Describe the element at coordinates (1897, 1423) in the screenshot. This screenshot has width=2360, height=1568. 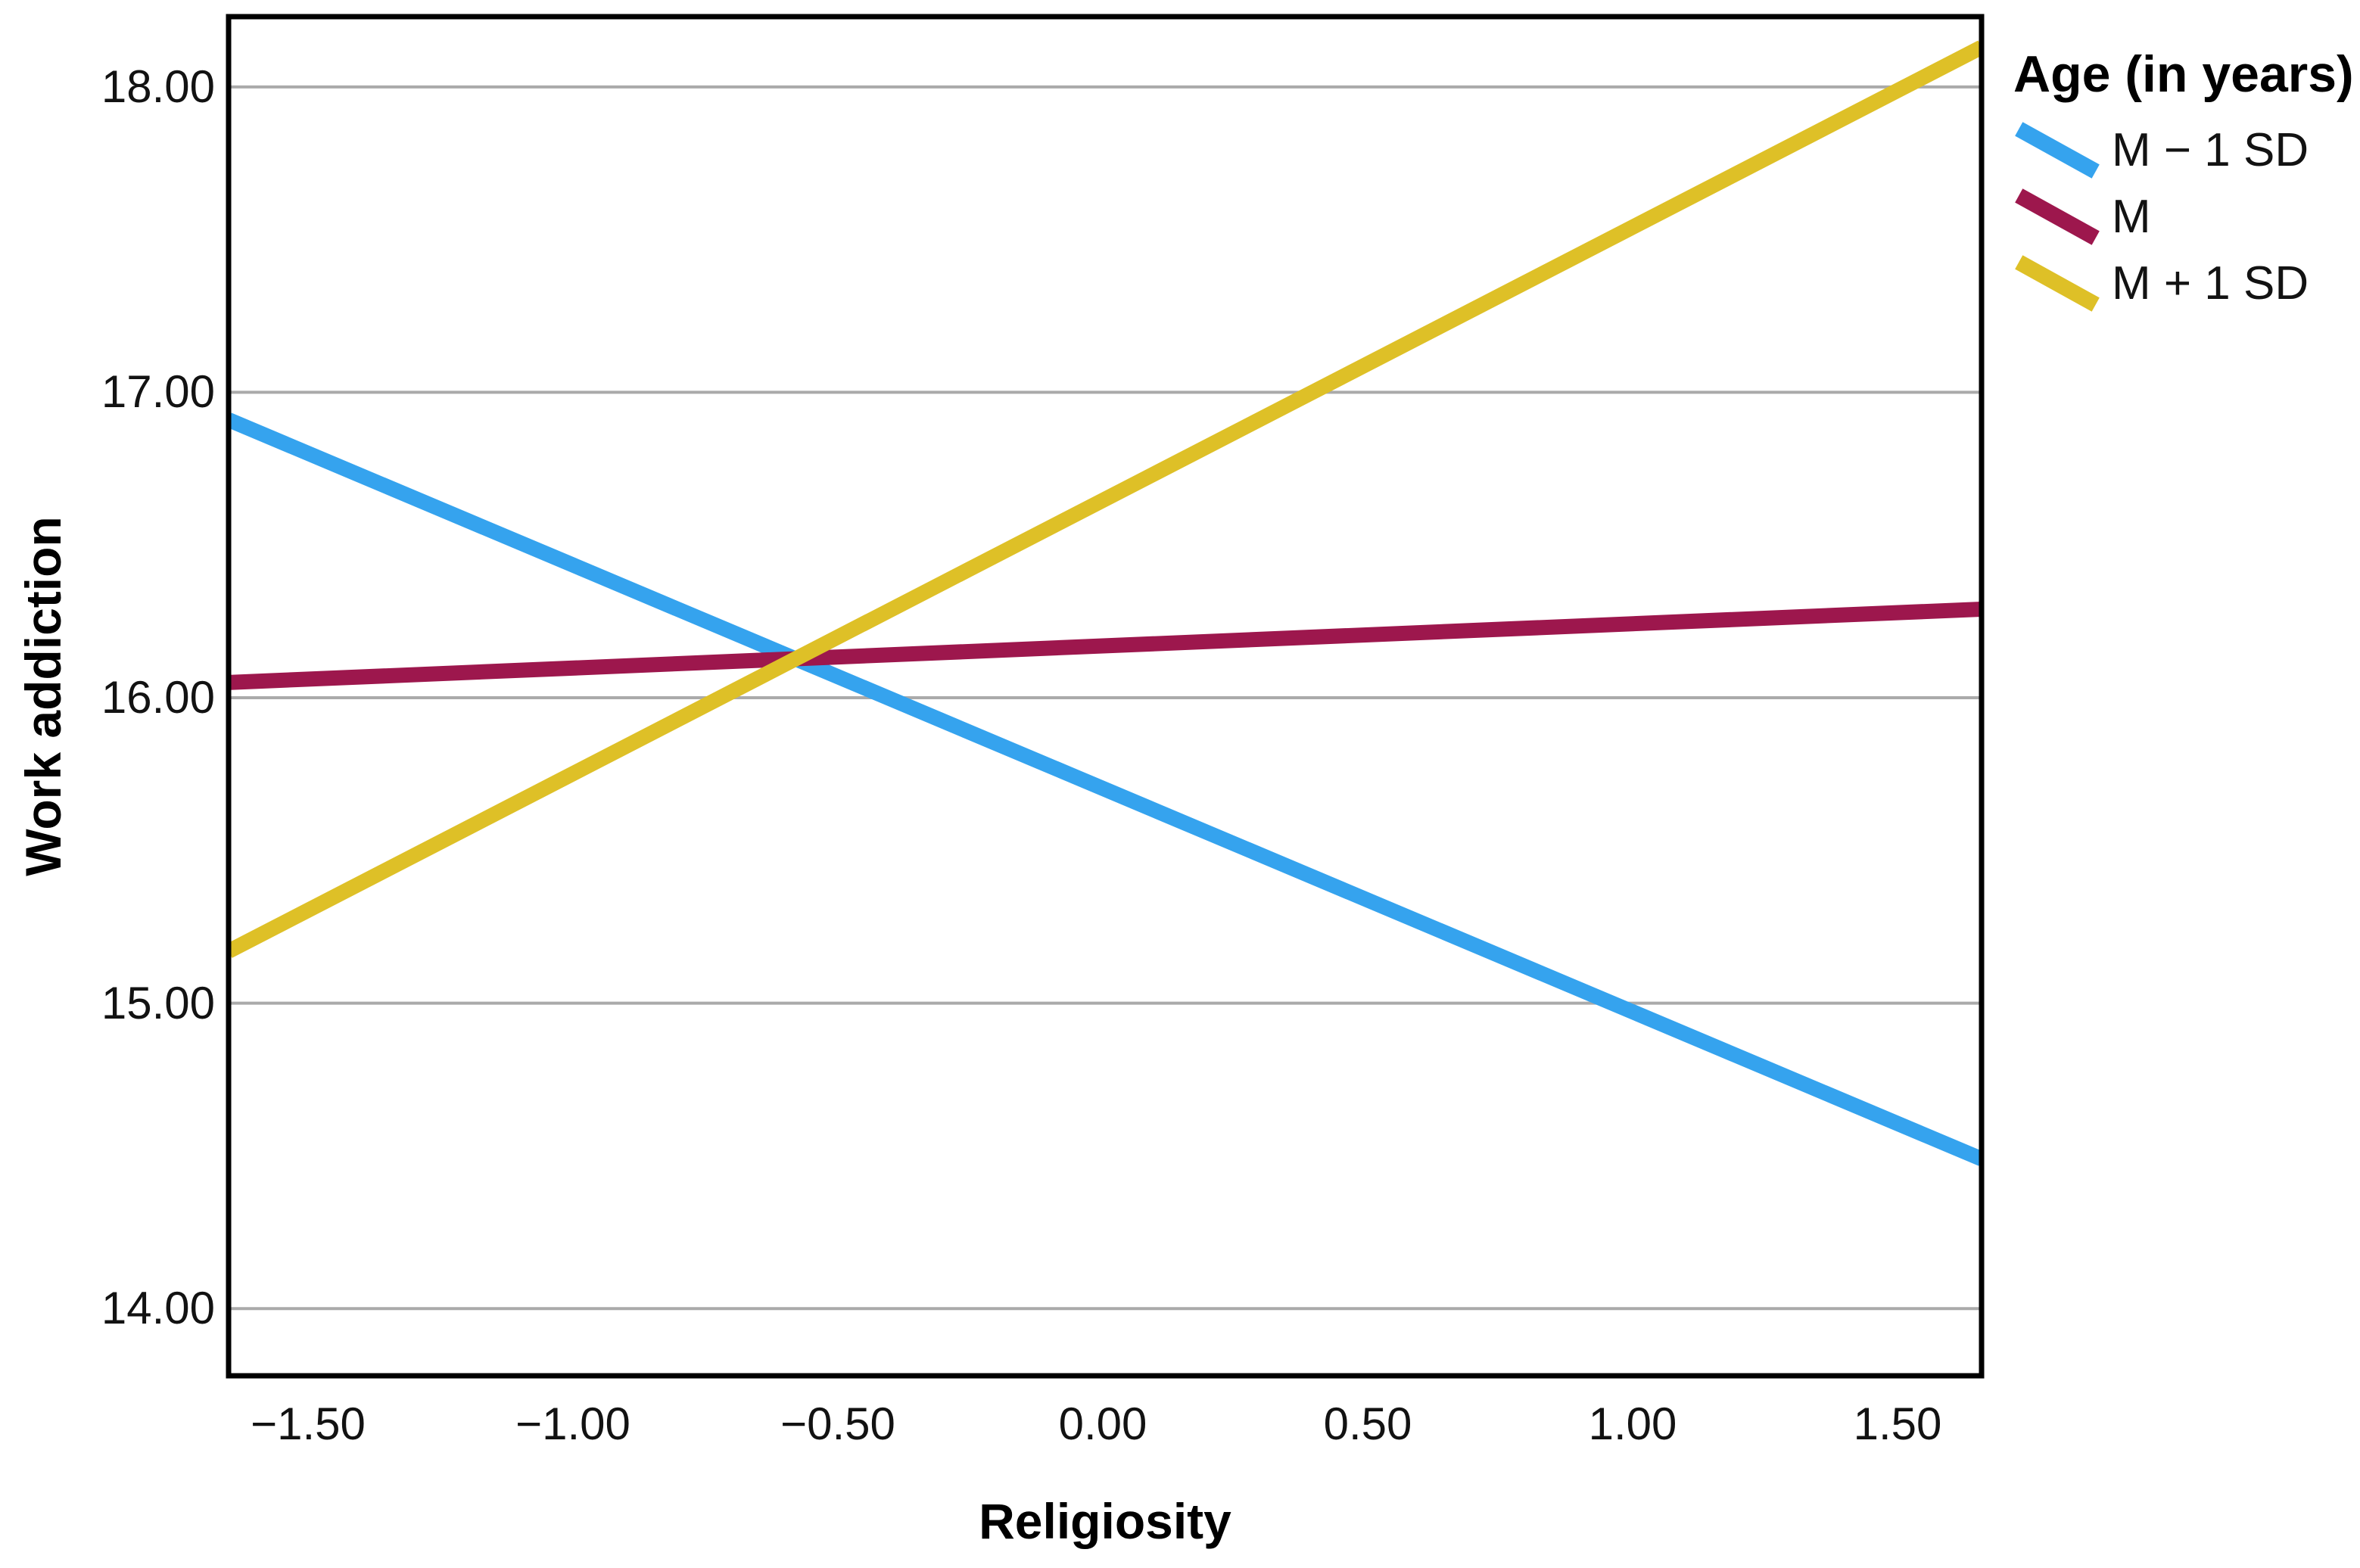
I see `x-tick-label: 1.50` at that location.